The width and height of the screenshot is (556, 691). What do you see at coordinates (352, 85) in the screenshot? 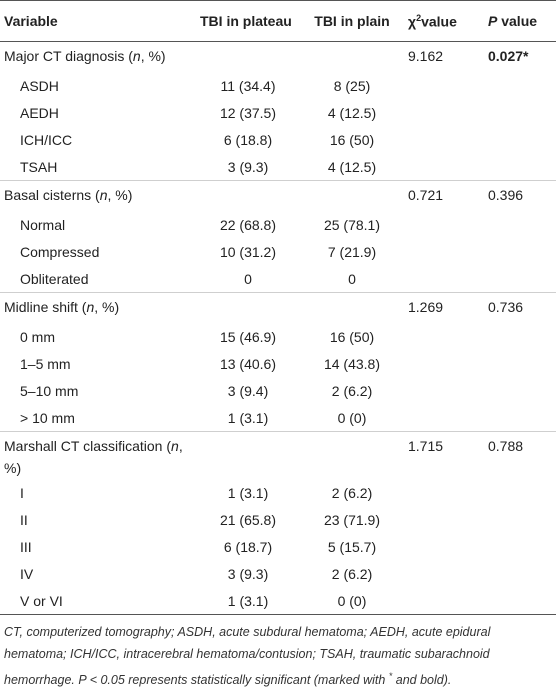
I see `cell: 8 (25)` at bounding box center [352, 85].